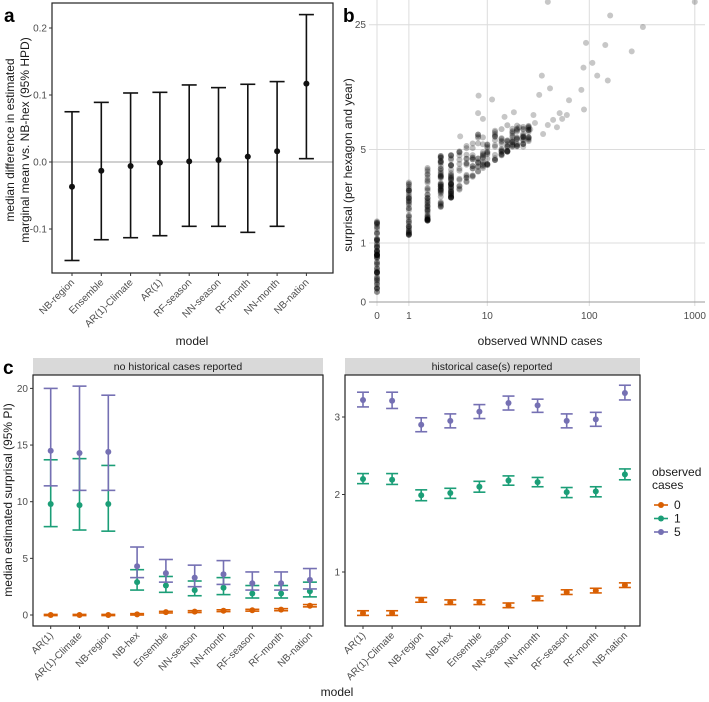 Image resolution: width=709 pixels, height=702 pixels. I want to click on errorbar-0-Ensemble-point, so click(479, 602).